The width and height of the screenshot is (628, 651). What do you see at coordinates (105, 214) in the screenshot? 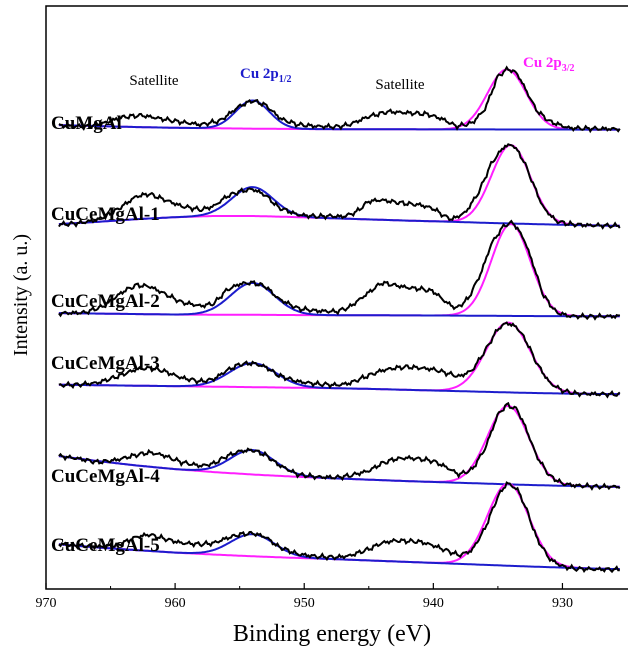
I see `series-label: CuCeMgAl-1` at bounding box center [105, 214].